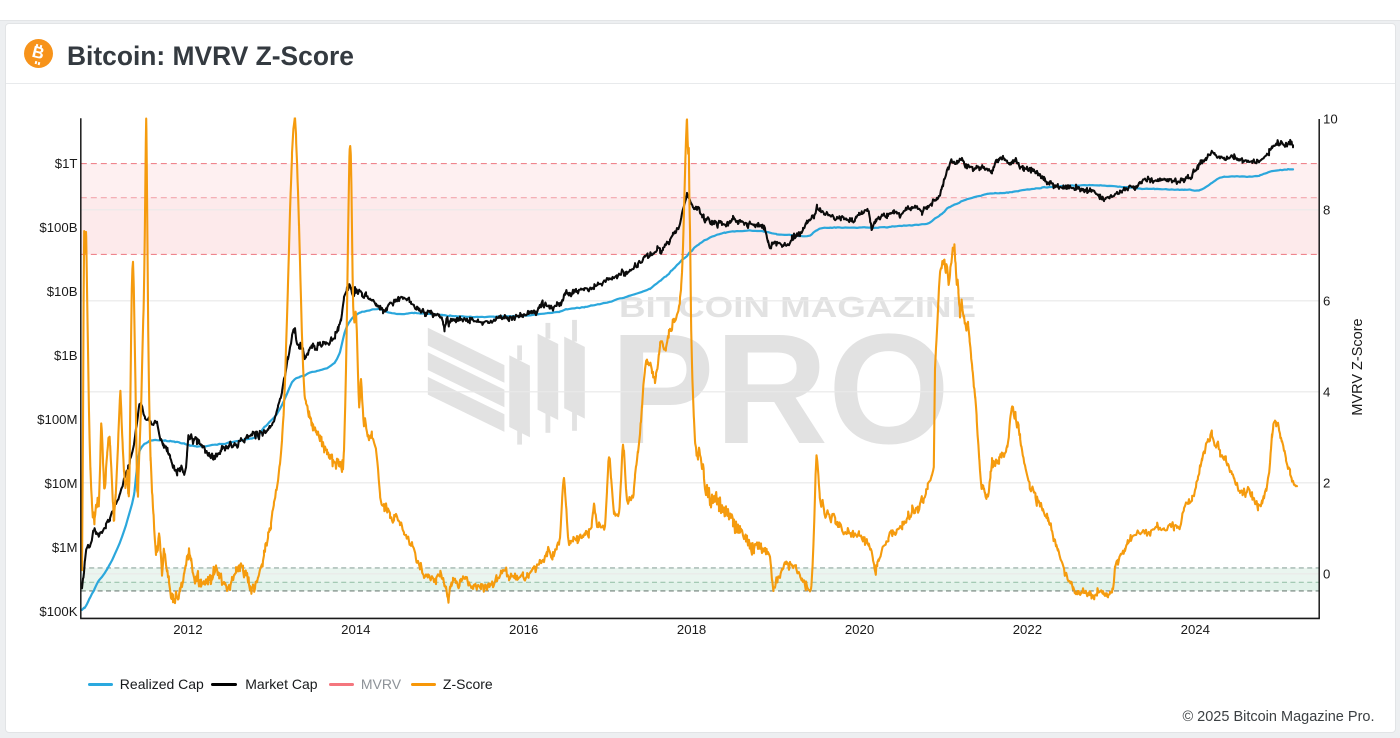 The width and height of the screenshot is (1400, 738). I want to click on svg-text: 2018, so click(691, 629).